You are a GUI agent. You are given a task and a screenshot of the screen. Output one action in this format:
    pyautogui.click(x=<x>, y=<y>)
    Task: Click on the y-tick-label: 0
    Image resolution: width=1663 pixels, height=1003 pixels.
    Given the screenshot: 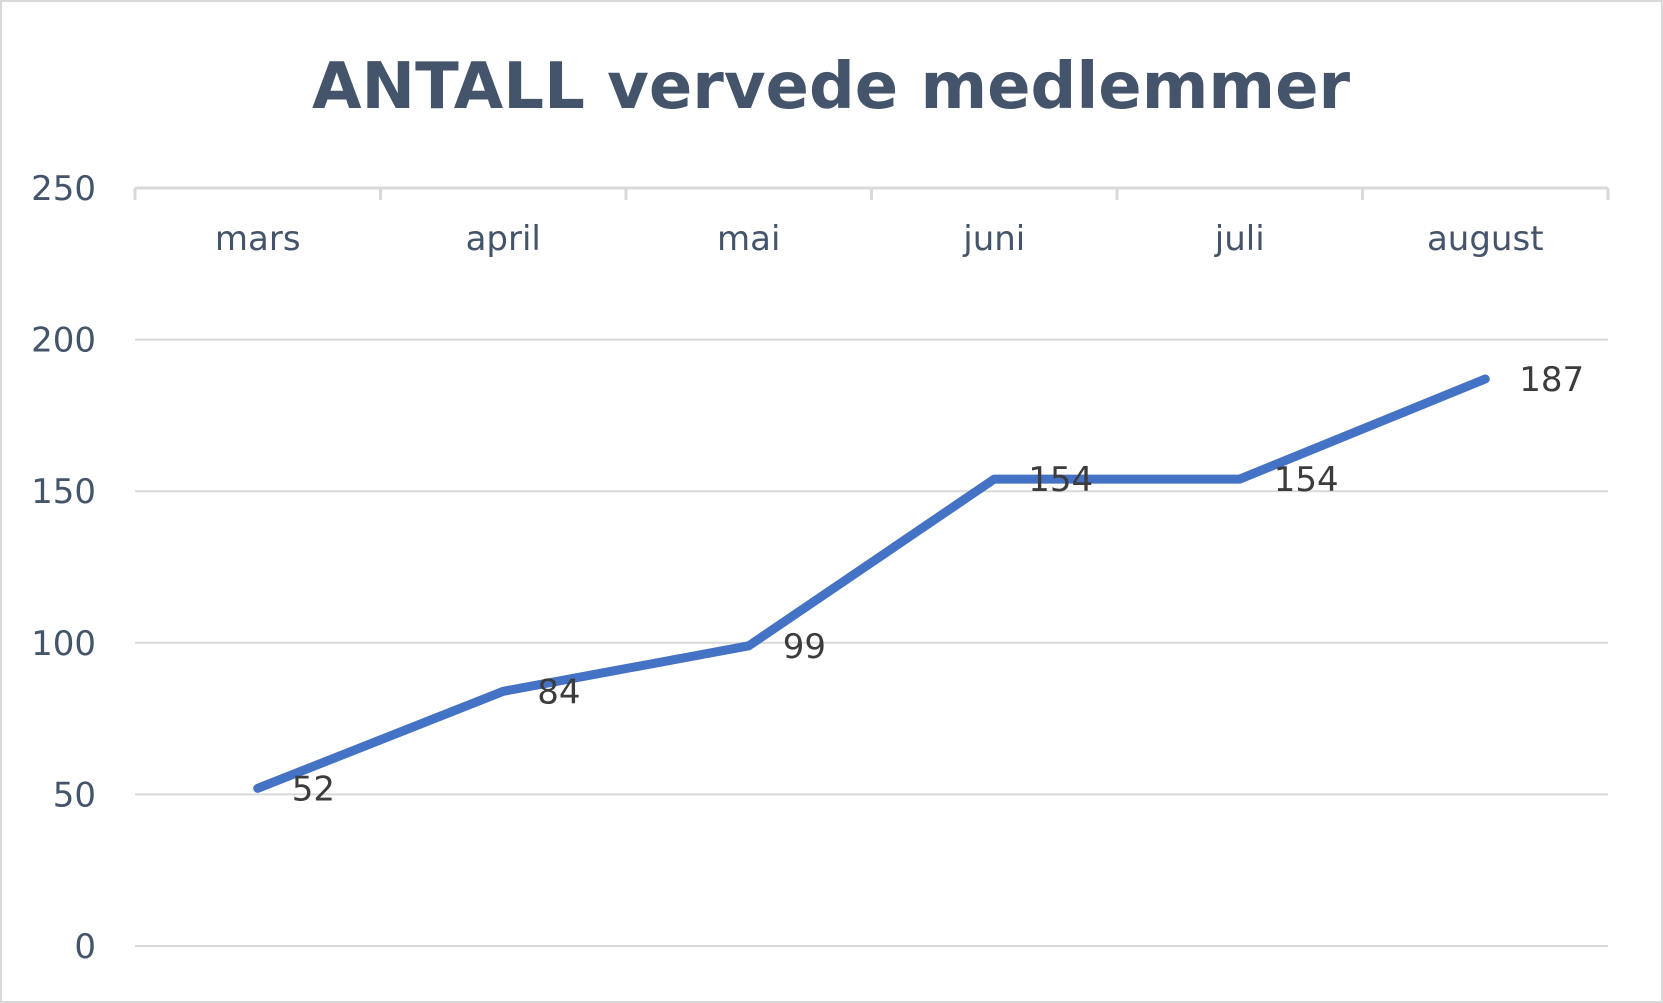 What is the action you would take?
    pyautogui.click(x=85, y=947)
    